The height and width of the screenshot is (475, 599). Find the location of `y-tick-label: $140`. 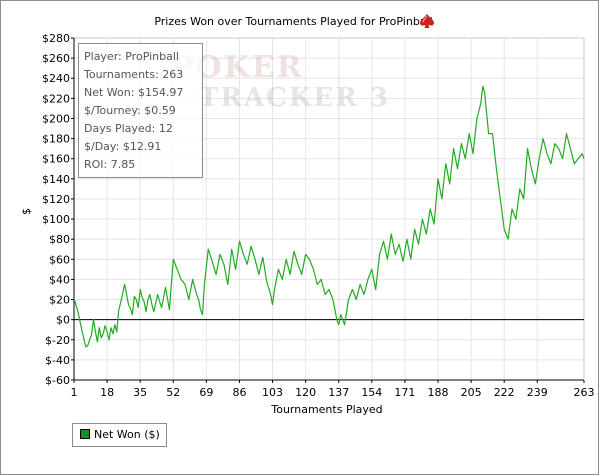

y-tick-label: $140 is located at coordinates (56, 179).